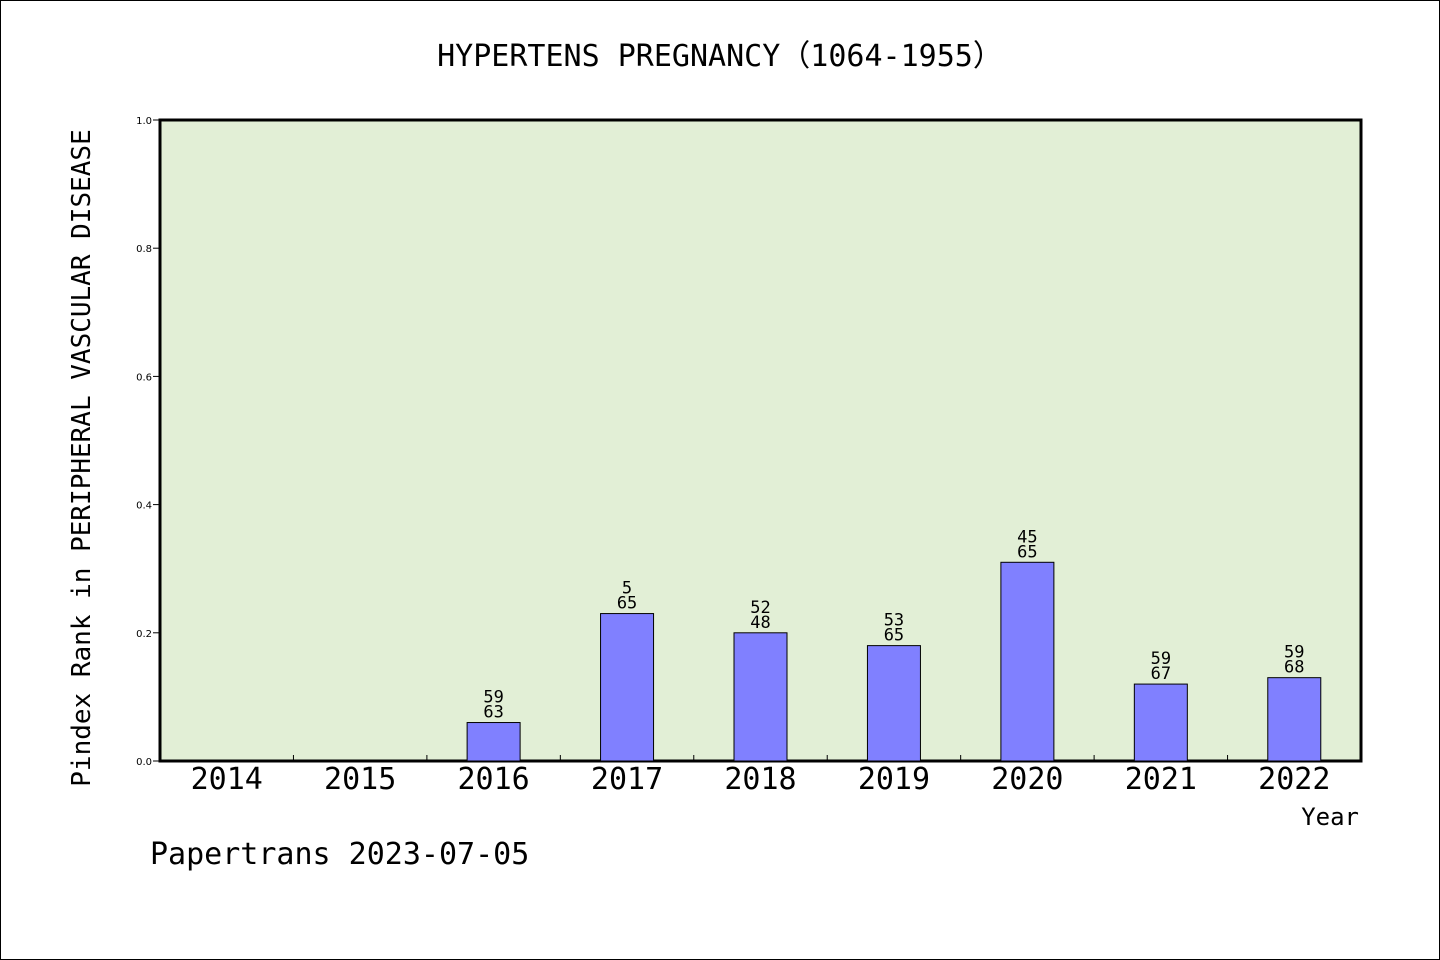 This screenshot has width=1440, height=960. What do you see at coordinates (339, 854) in the screenshot?
I see `footer-credit: Papertrans 2023-07-05` at bounding box center [339, 854].